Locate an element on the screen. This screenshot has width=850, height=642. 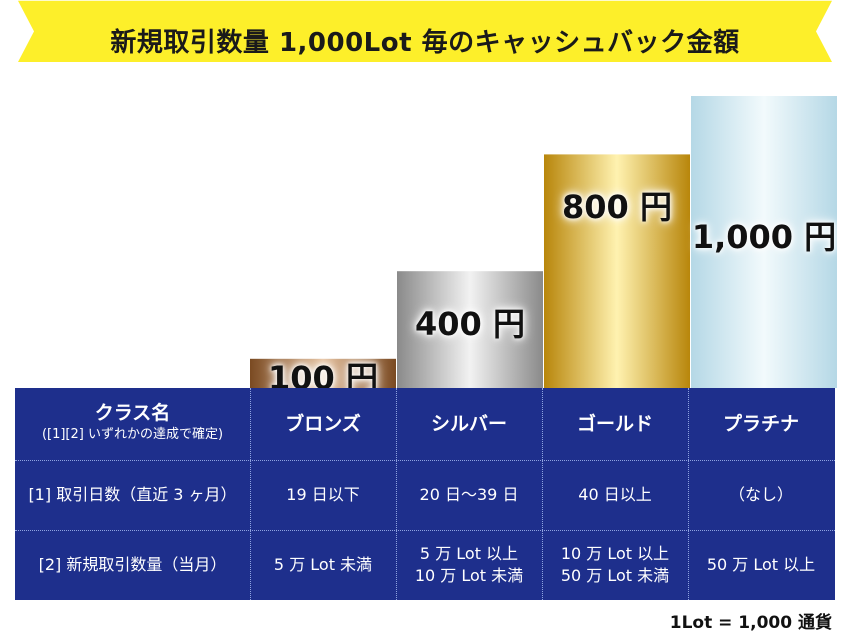
bar-bronze is located at coordinates (323, 373).